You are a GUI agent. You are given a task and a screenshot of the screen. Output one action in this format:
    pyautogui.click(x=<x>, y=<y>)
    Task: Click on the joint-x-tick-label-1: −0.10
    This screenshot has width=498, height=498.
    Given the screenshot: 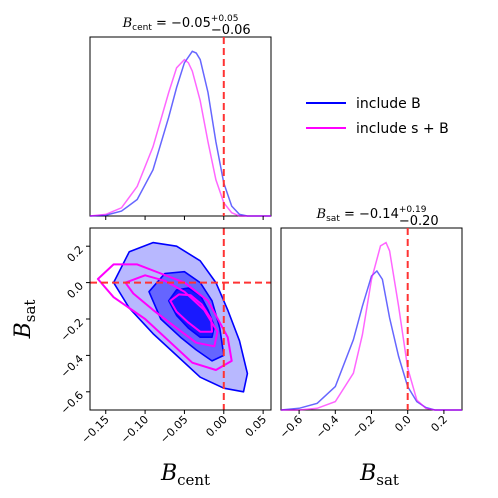 What is the action you would take?
    pyautogui.click(x=134, y=429)
    